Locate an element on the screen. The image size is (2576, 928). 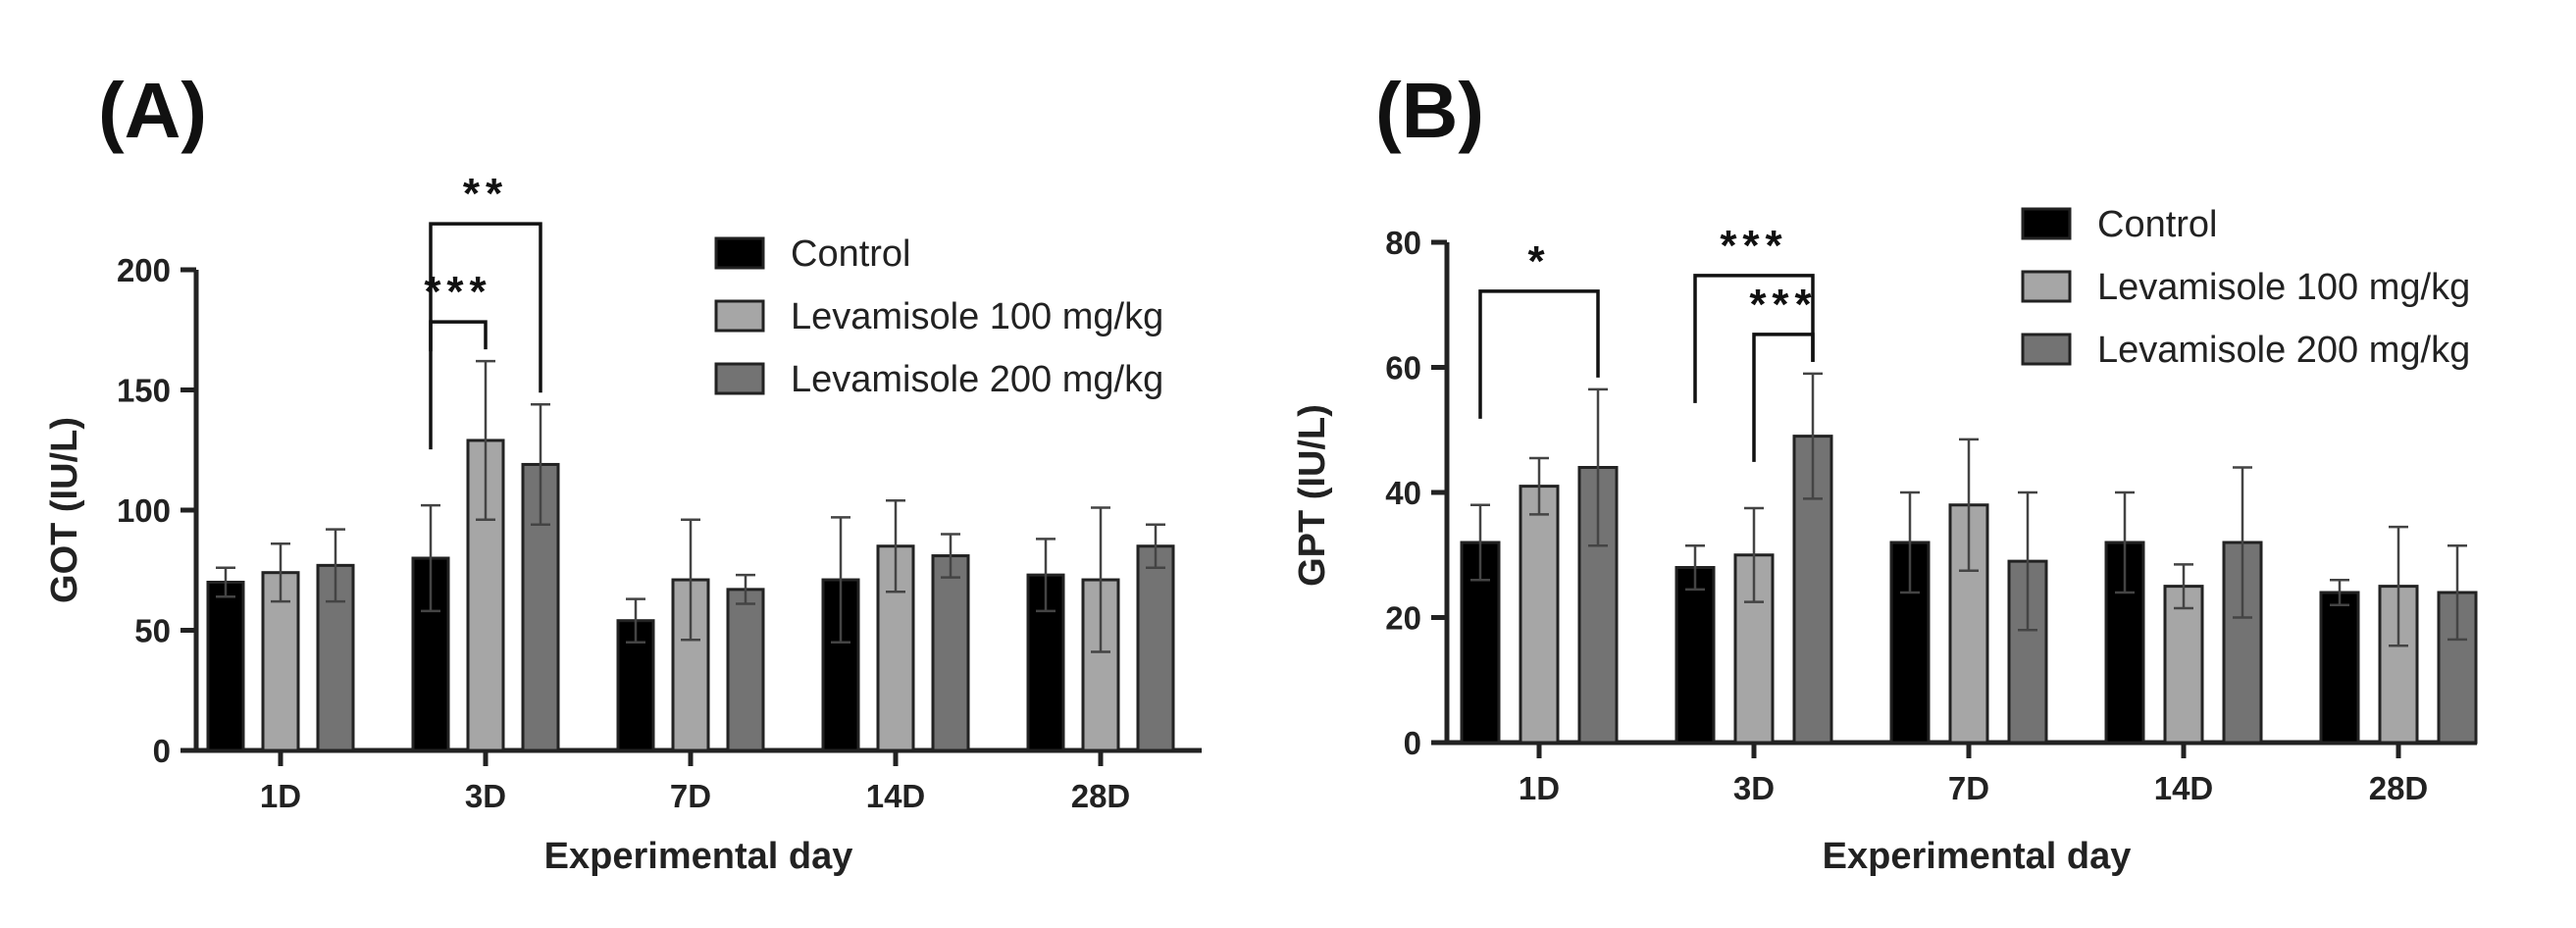
y-axis-title: GOT (IU/L) is located at coordinates (64, 510).